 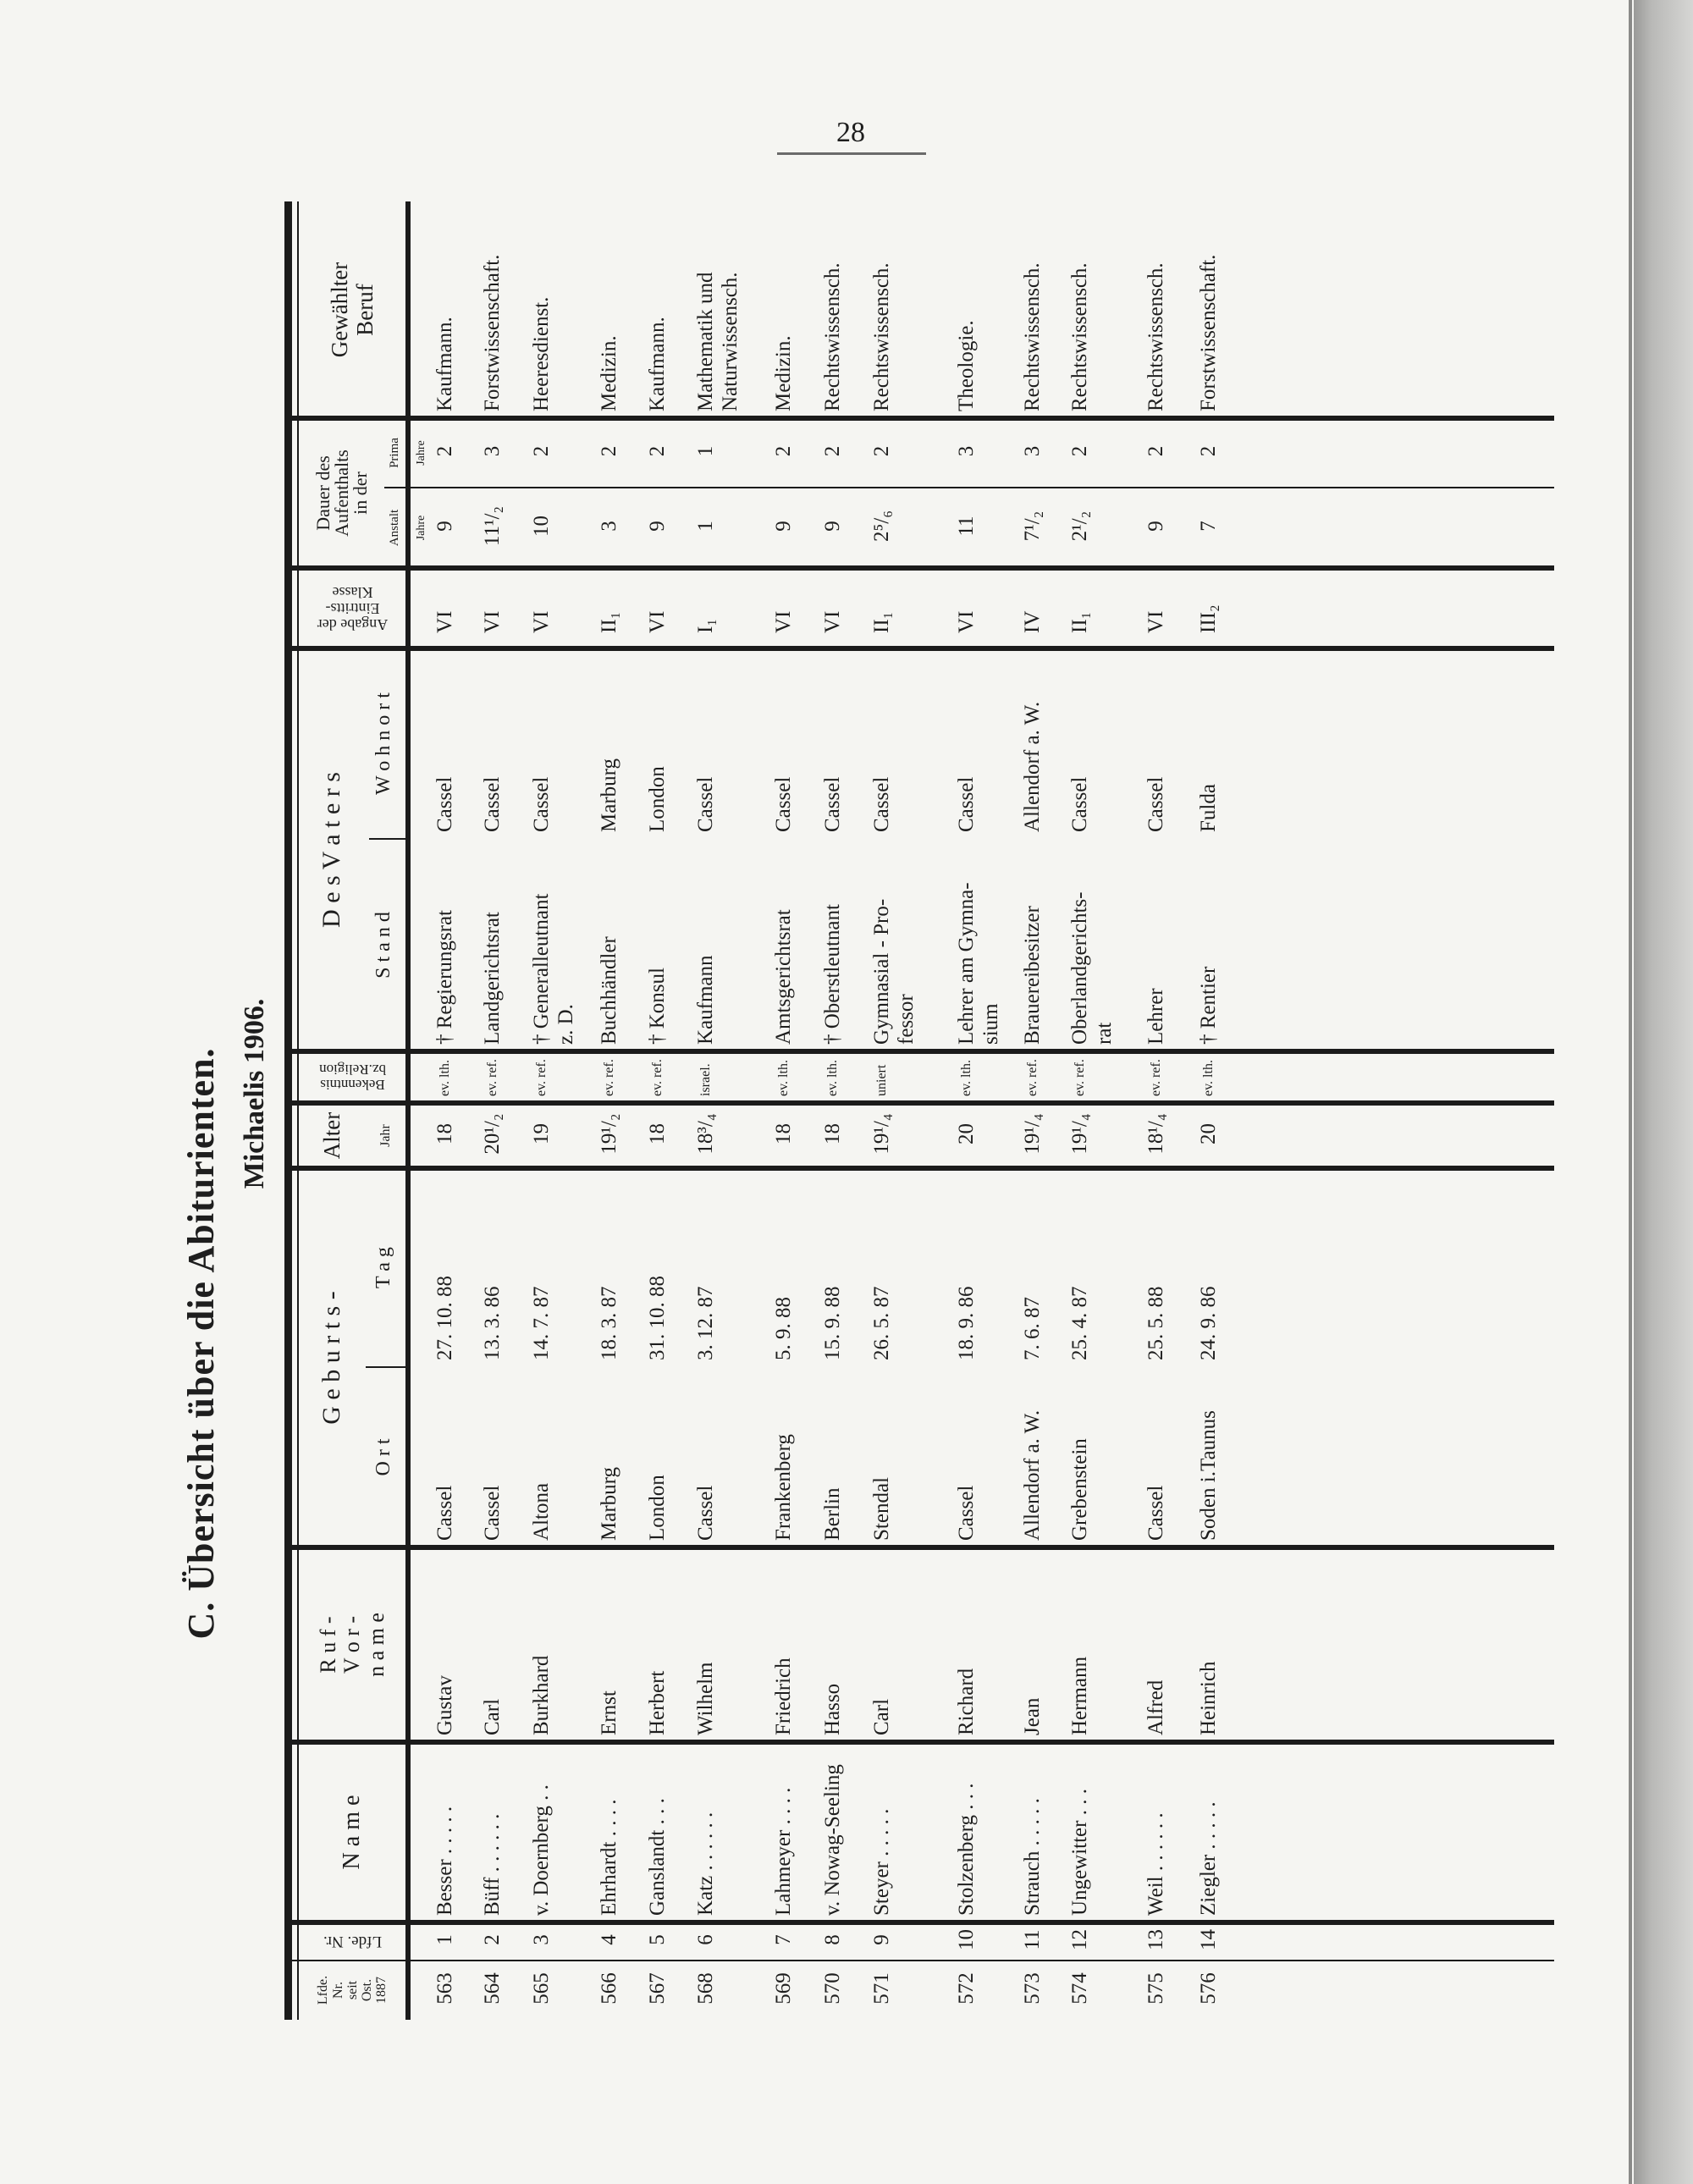 I want to click on cell-tag: 25. 4. 87, so click(x=1079, y=1324).